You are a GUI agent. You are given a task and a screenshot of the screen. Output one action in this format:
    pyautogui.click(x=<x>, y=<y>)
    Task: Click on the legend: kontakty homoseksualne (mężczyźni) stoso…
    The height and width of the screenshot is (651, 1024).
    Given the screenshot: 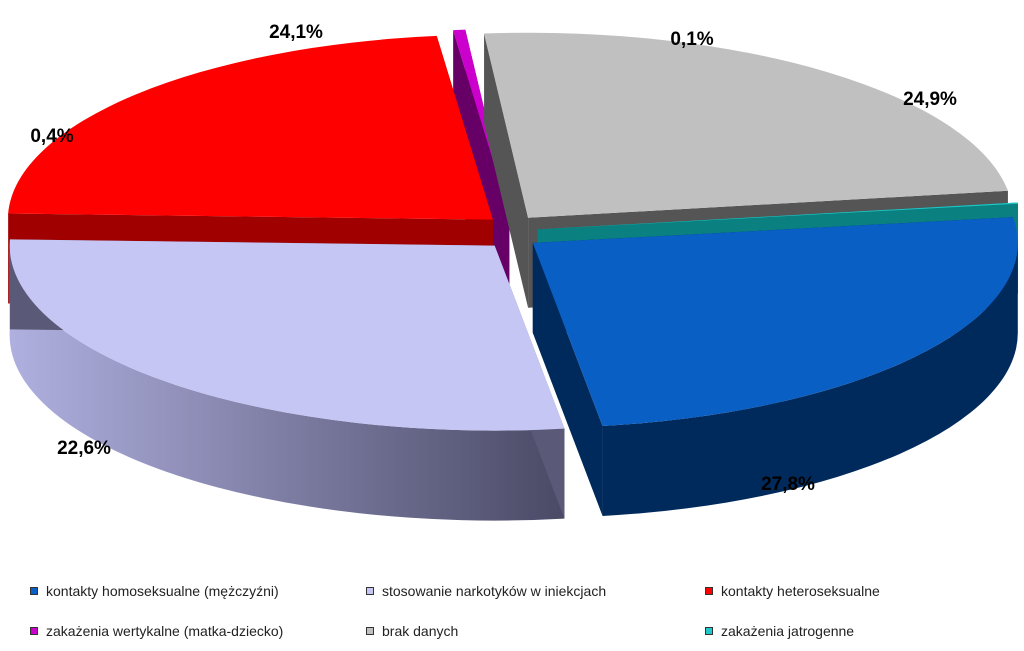 What is the action you would take?
    pyautogui.click(x=512, y=613)
    